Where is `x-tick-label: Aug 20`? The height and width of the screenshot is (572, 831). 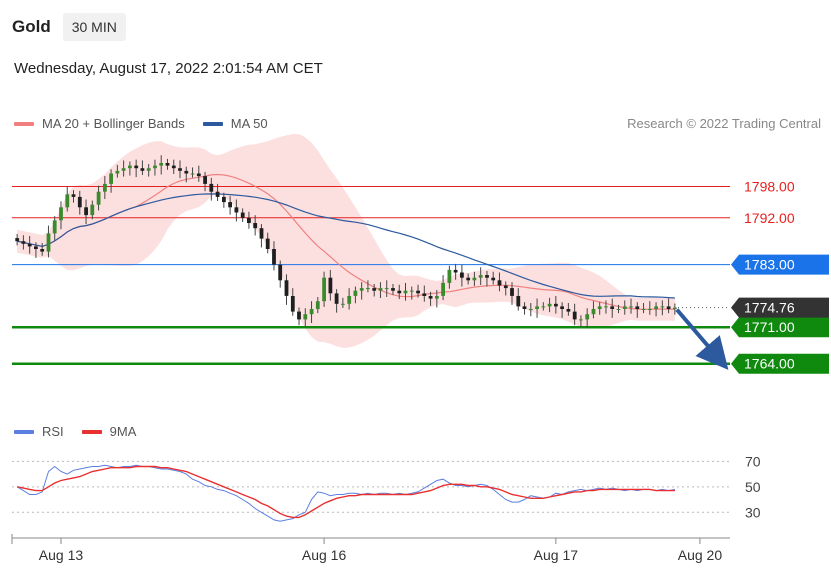 x-tick-label: Aug 20 is located at coordinates (700, 555).